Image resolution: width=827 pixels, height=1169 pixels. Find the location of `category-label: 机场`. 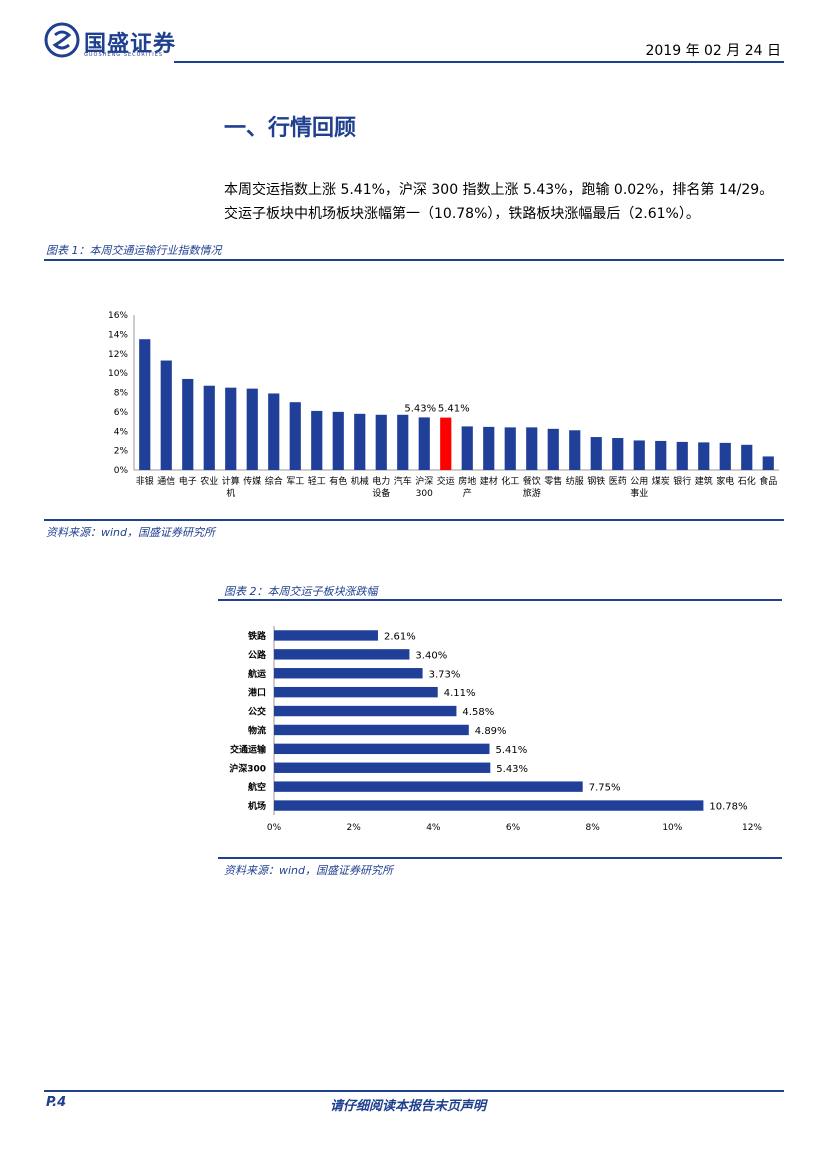

category-label: 机场 is located at coordinates (257, 806).